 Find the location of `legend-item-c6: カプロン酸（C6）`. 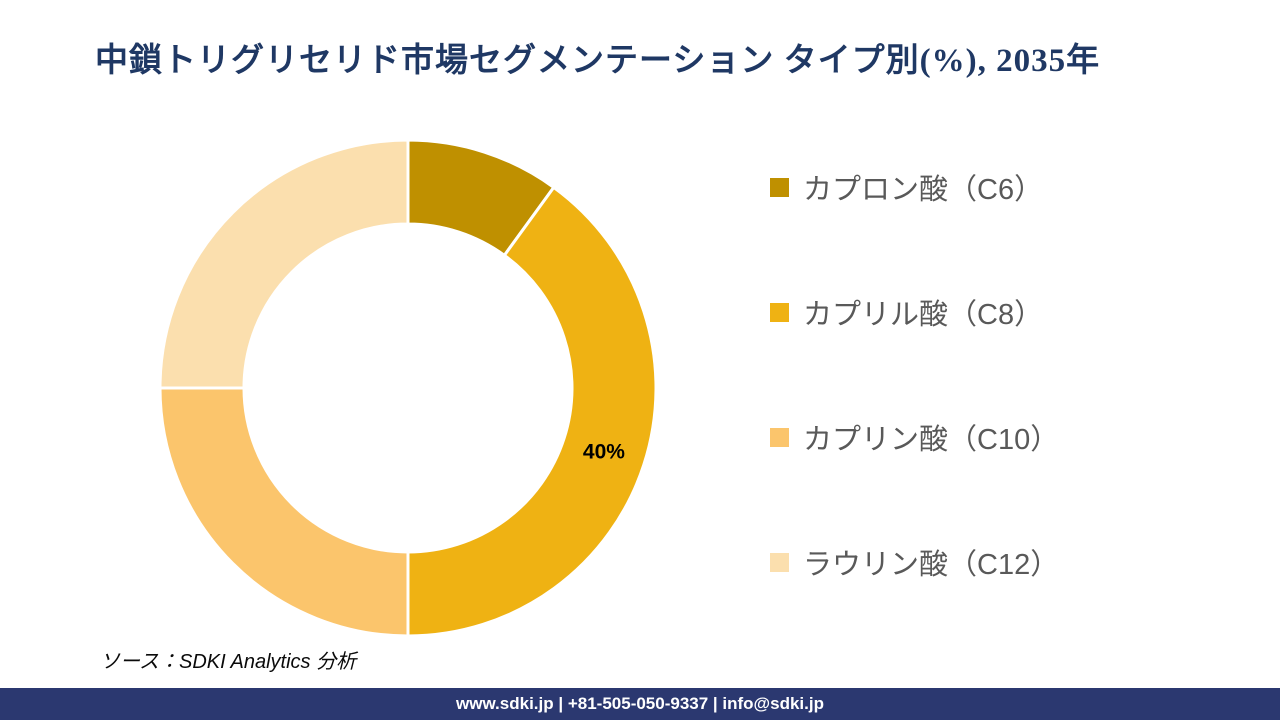

legend-item-c6: カプロン酸（C6） is located at coordinates (914, 187).